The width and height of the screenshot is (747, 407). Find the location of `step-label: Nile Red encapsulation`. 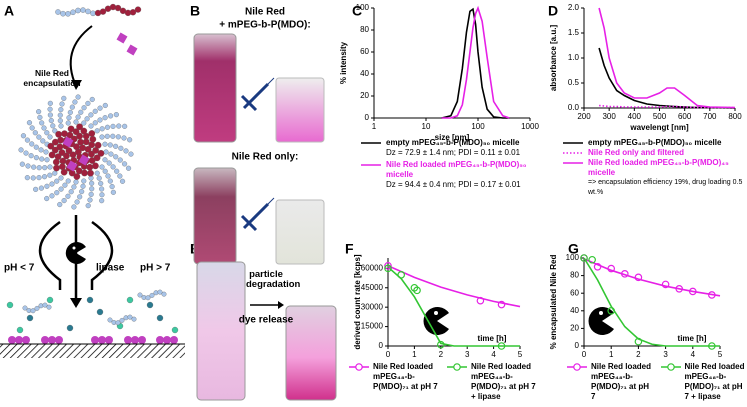

step-label: Nile Red encapsulation is located at coordinates (52, 78).